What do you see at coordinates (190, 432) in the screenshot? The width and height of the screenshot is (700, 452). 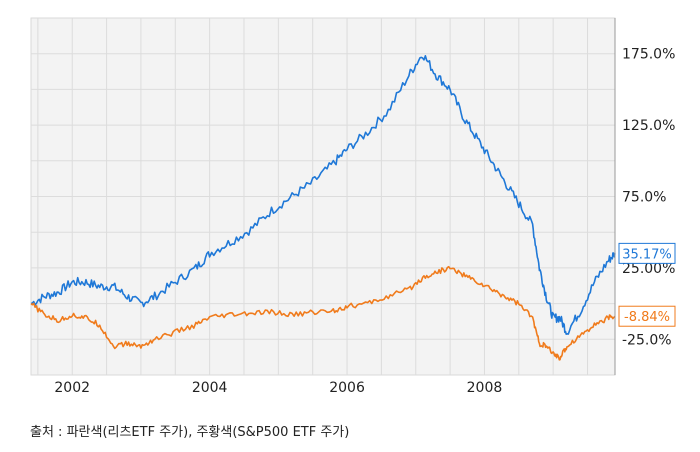 I see `source-note: 출처 : 파란색(리츠ETF 주가), 주황색(S&P500 ETF 주가)` at bounding box center [190, 432].